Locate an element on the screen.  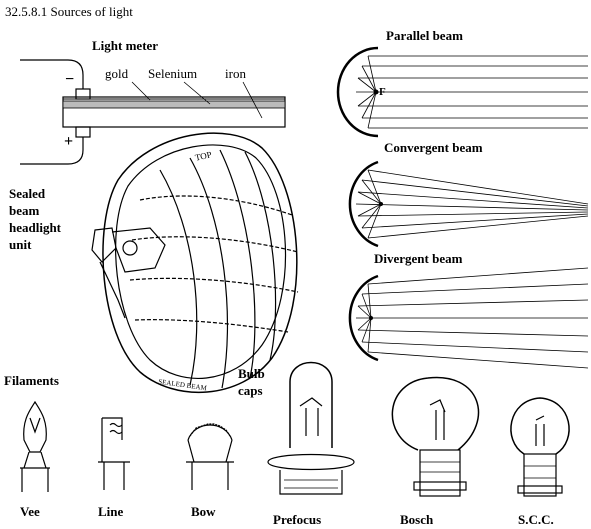
light-meter-drawing is located at coordinates (153, 112).